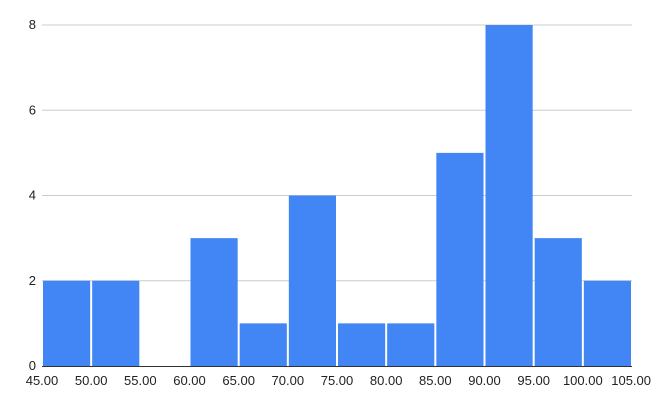  Describe the element at coordinates (42, 380) in the screenshot. I see `x-tick-label: 45.00` at that location.